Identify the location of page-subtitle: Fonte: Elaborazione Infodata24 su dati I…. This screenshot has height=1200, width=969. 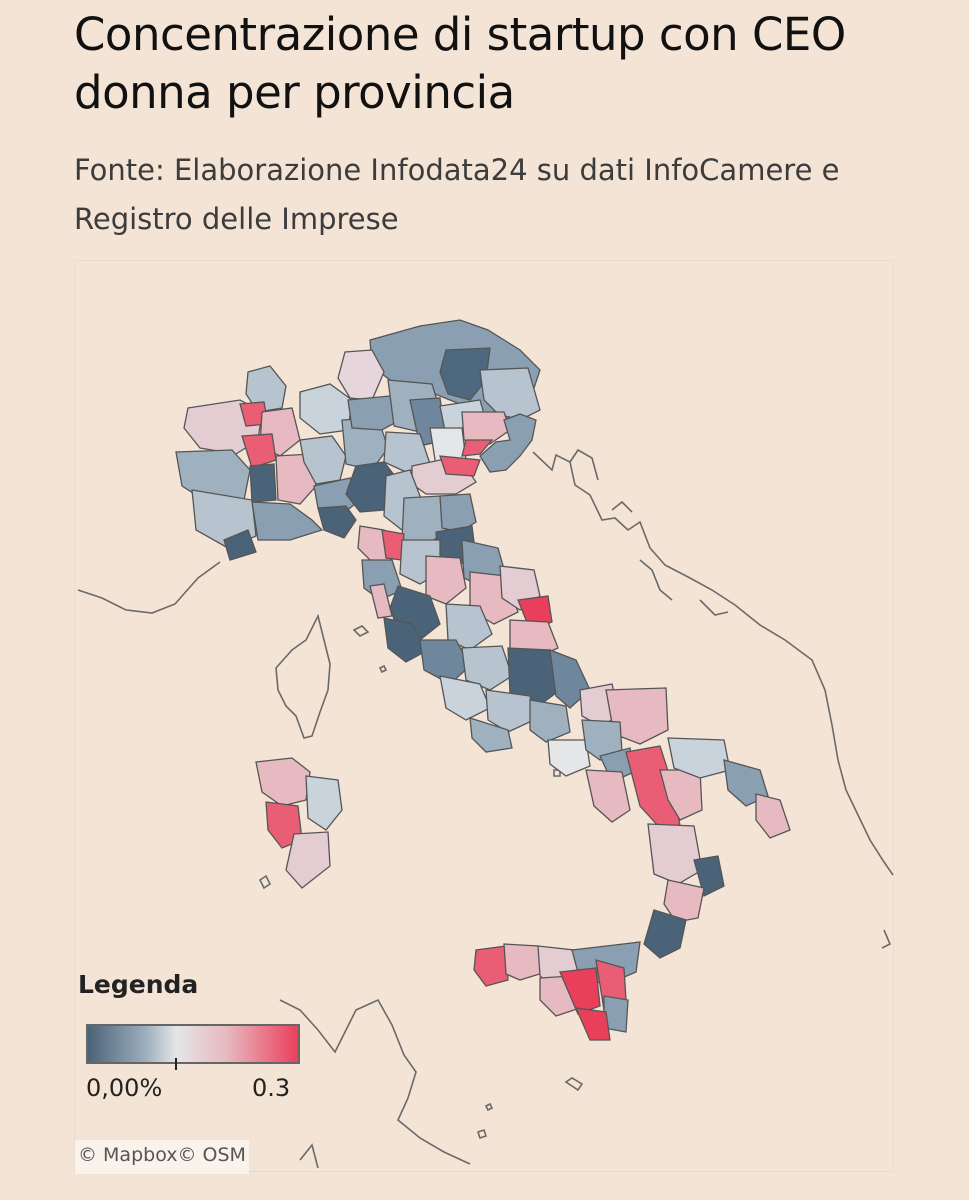
(457, 194).